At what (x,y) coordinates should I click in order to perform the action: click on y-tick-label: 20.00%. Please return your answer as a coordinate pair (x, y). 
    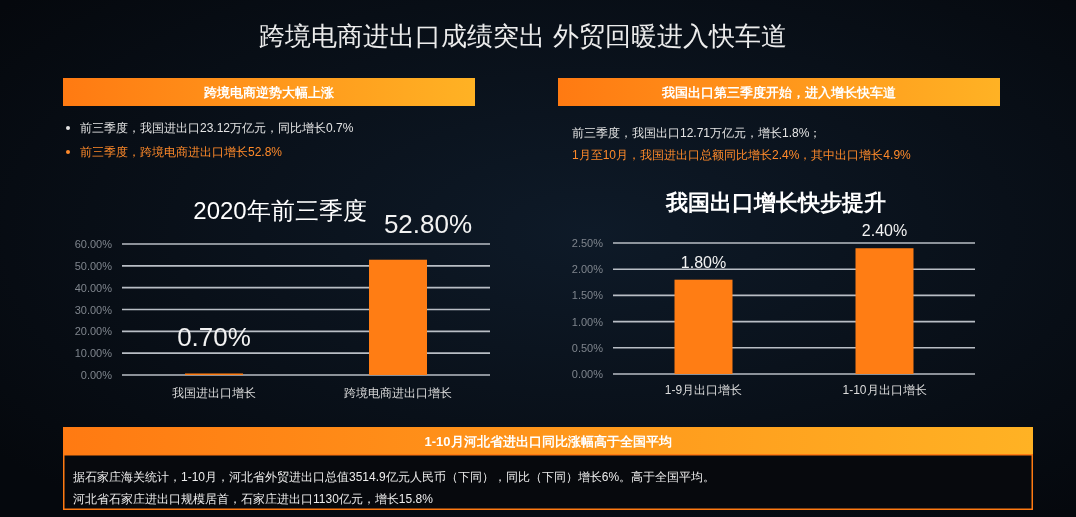
    Looking at the image, I should click on (93, 331).